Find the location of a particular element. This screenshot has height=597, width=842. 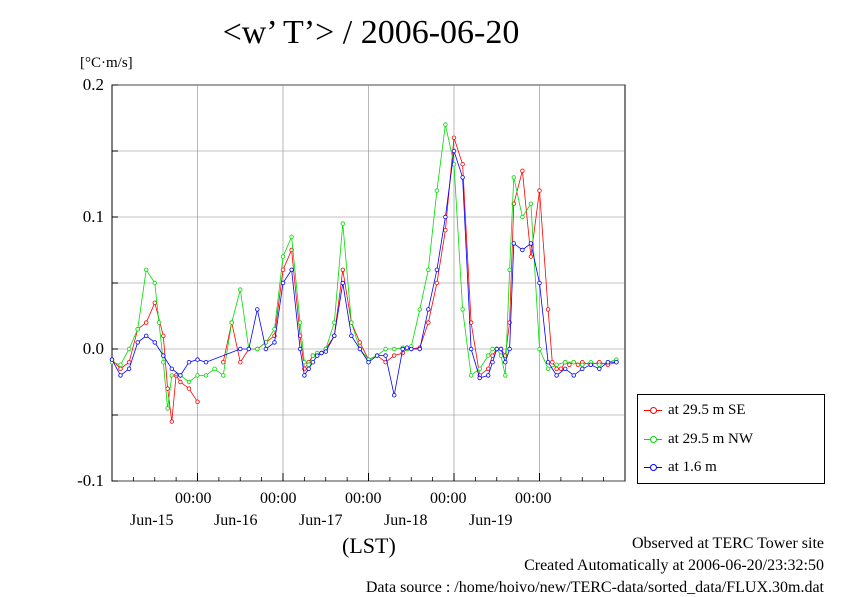

series-line is located at coordinates (154, 361).